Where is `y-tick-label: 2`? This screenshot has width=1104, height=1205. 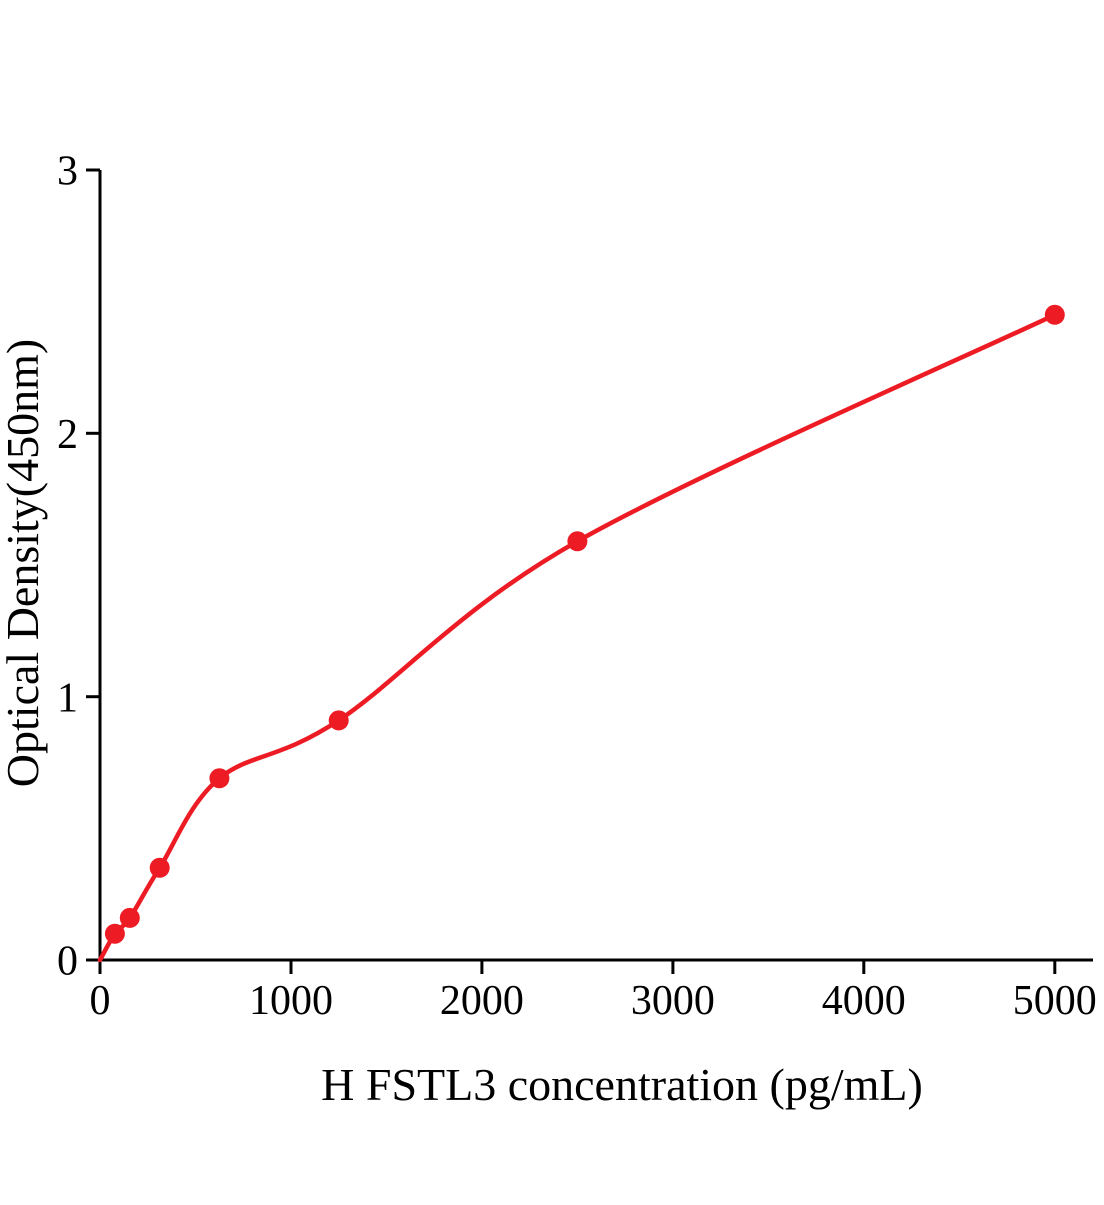
y-tick-label: 2 is located at coordinates (67, 435).